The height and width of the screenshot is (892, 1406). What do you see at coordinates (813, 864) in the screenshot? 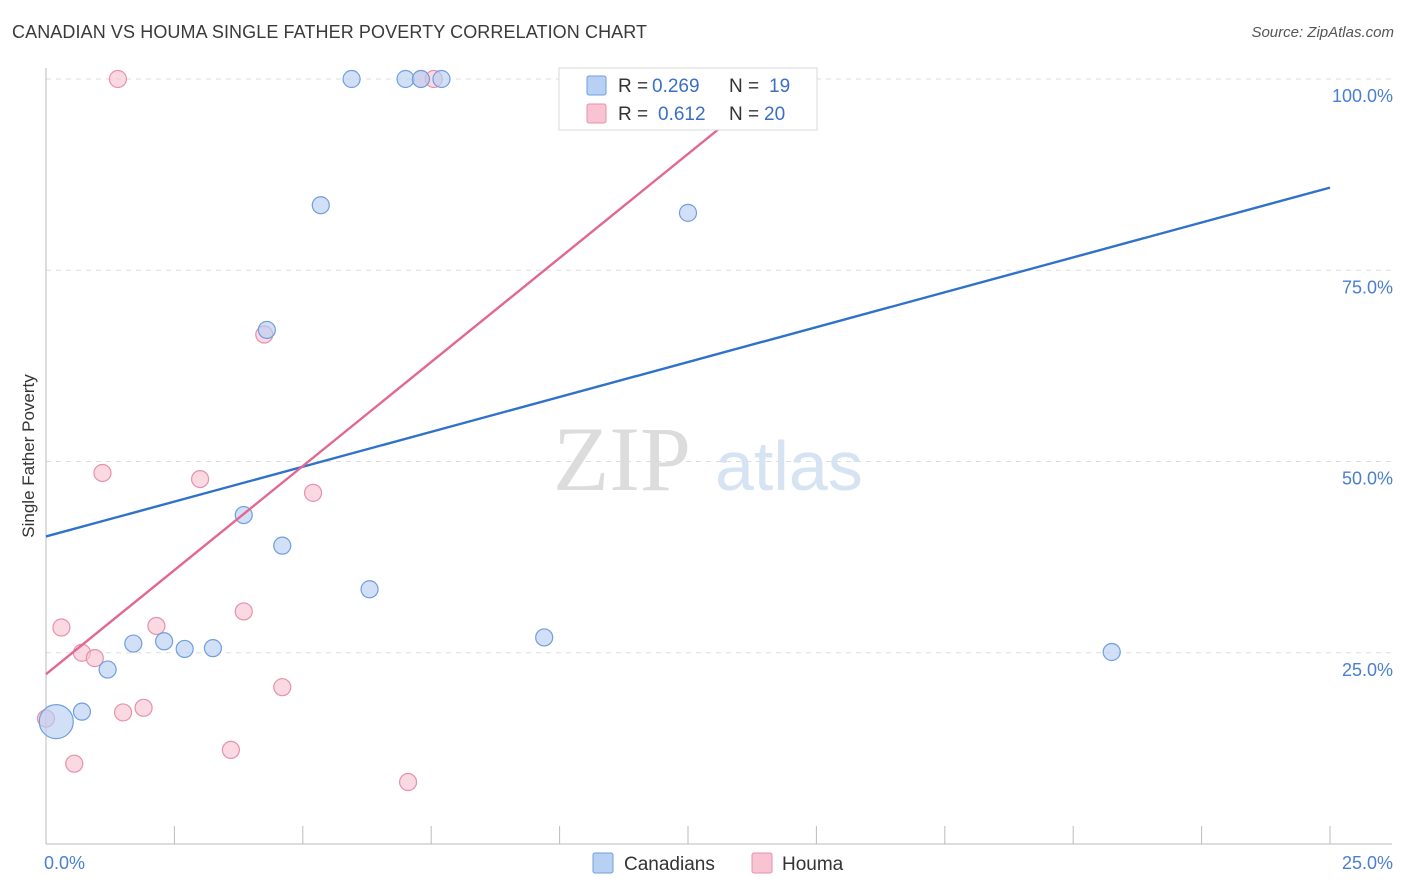
I see `series-legend-label-houma: Houma` at bounding box center [813, 864].